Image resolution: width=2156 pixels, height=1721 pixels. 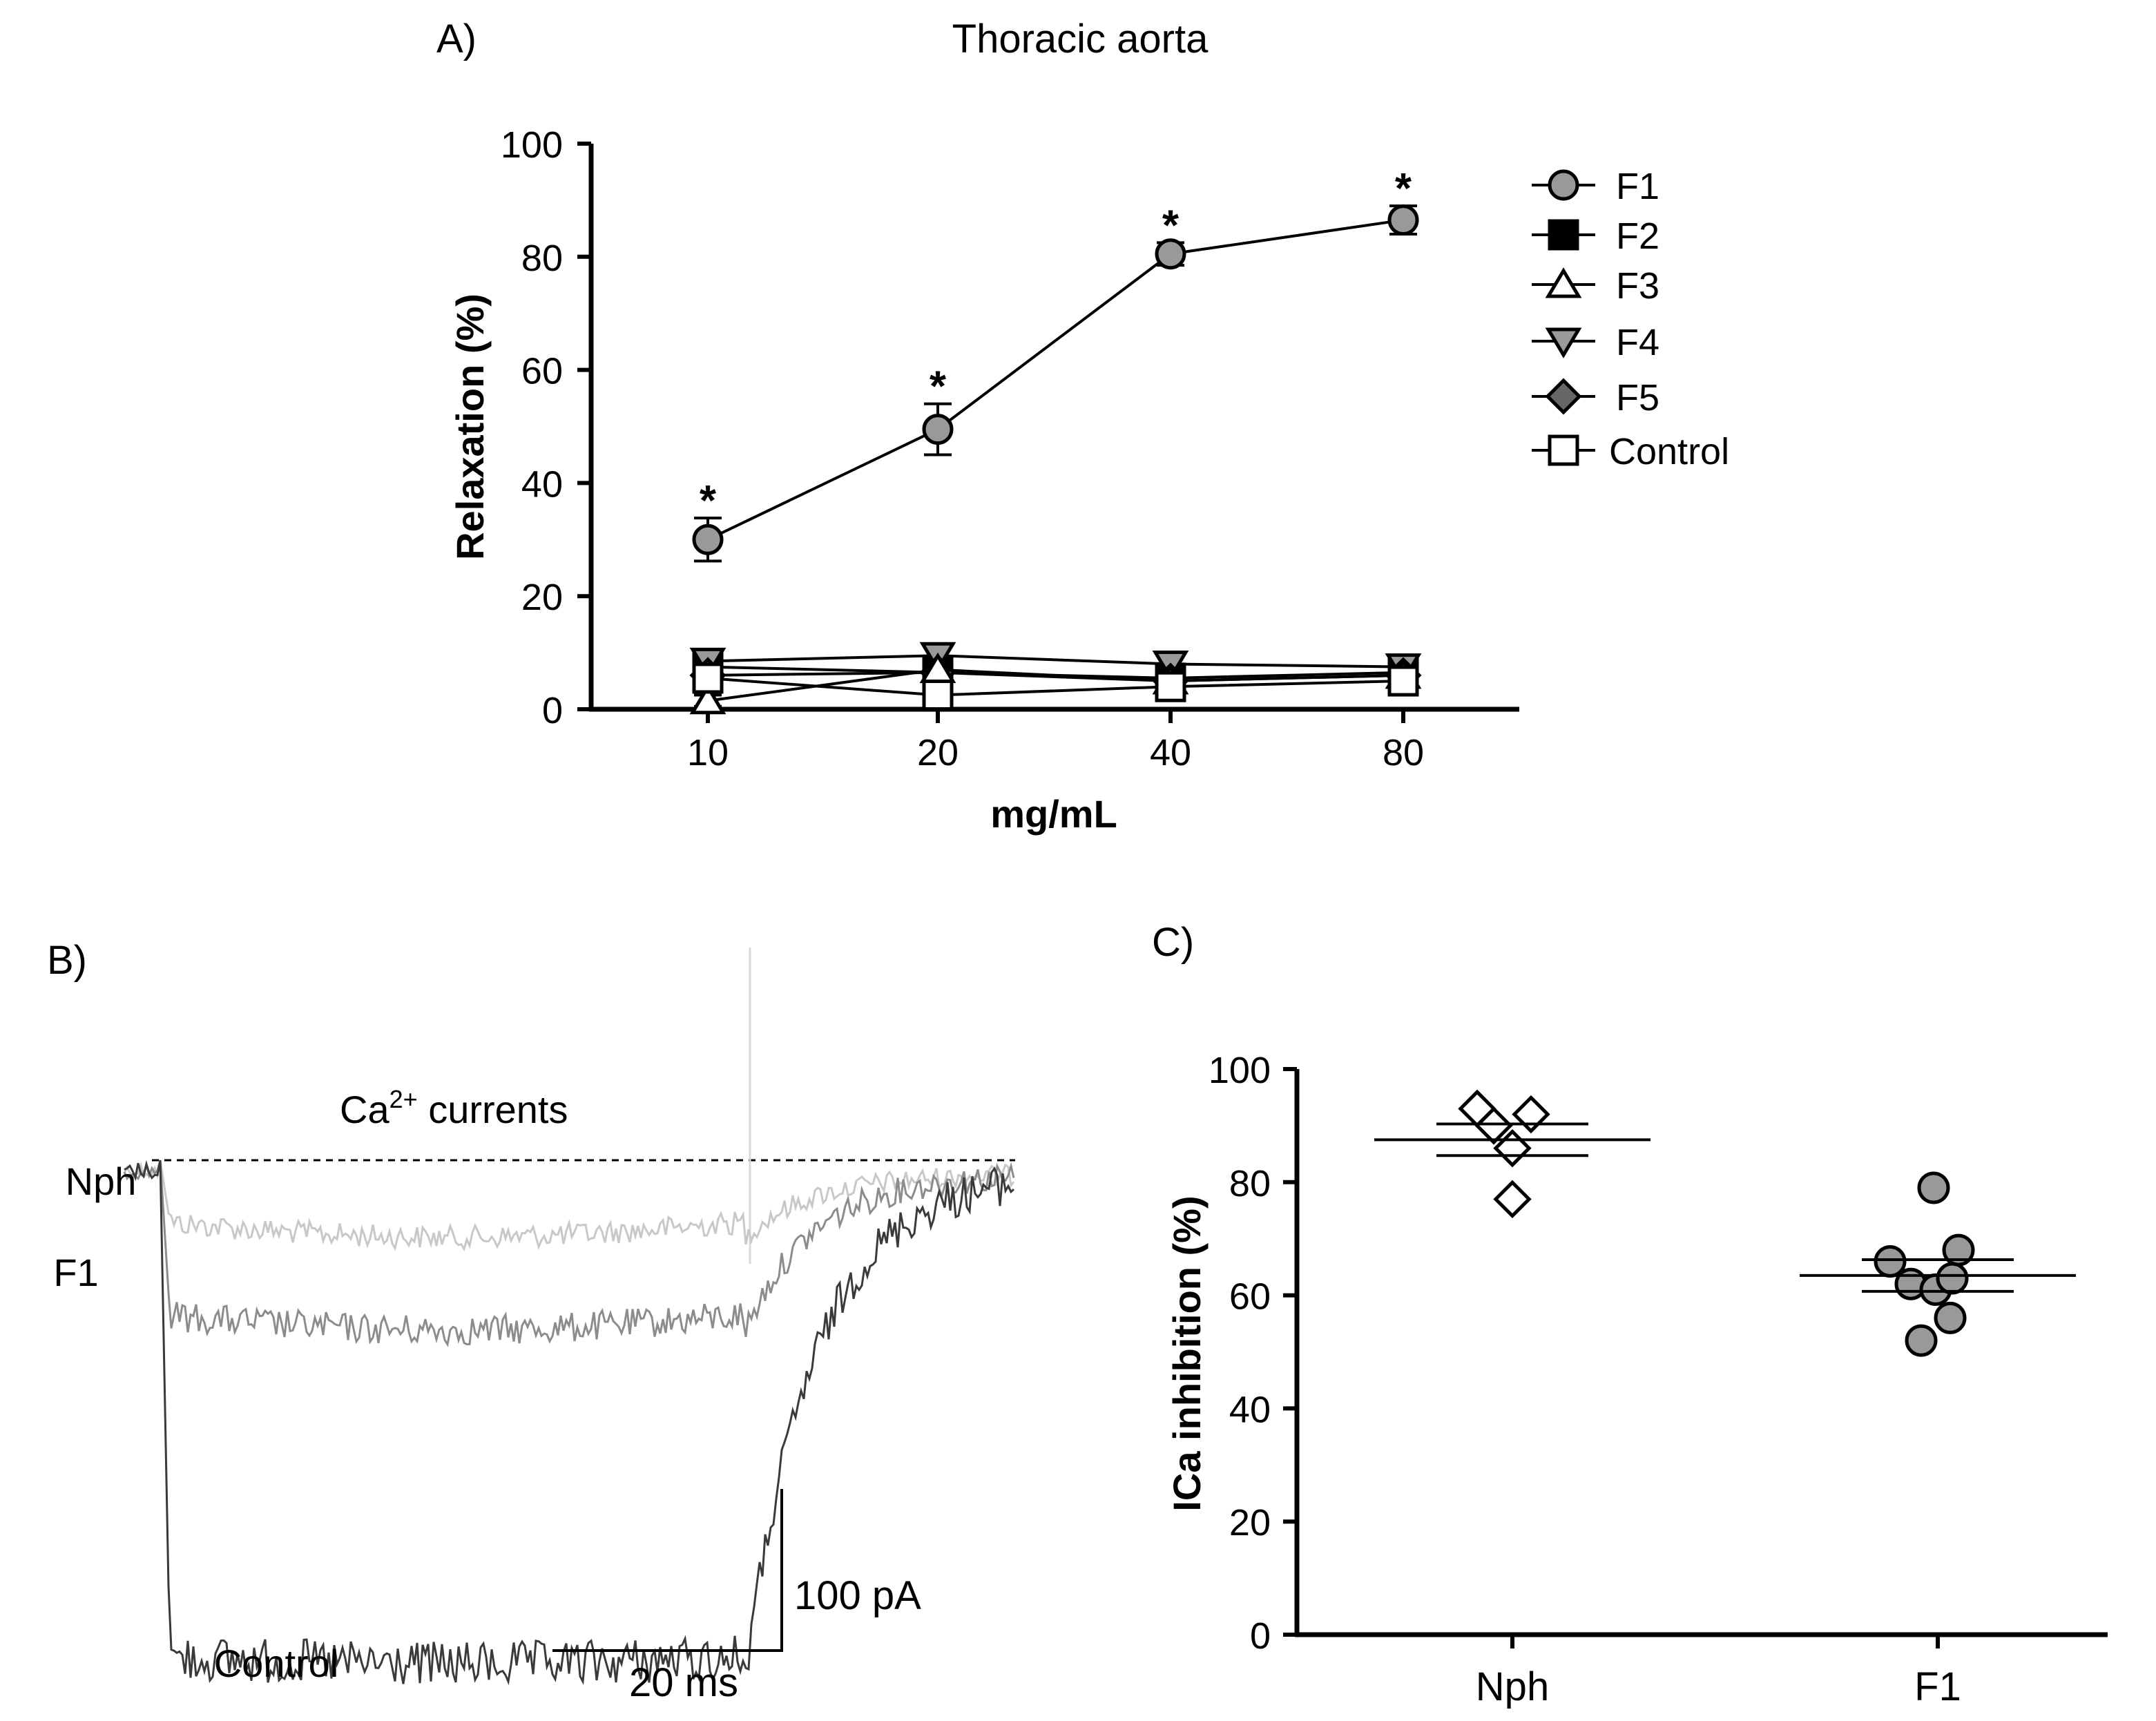 What do you see at coordinates (1630, 319) in the screenshot?
I see `panel-a-legend: F1 F2 F3 F4 F5 Control` at bounding box center [1630, 319].